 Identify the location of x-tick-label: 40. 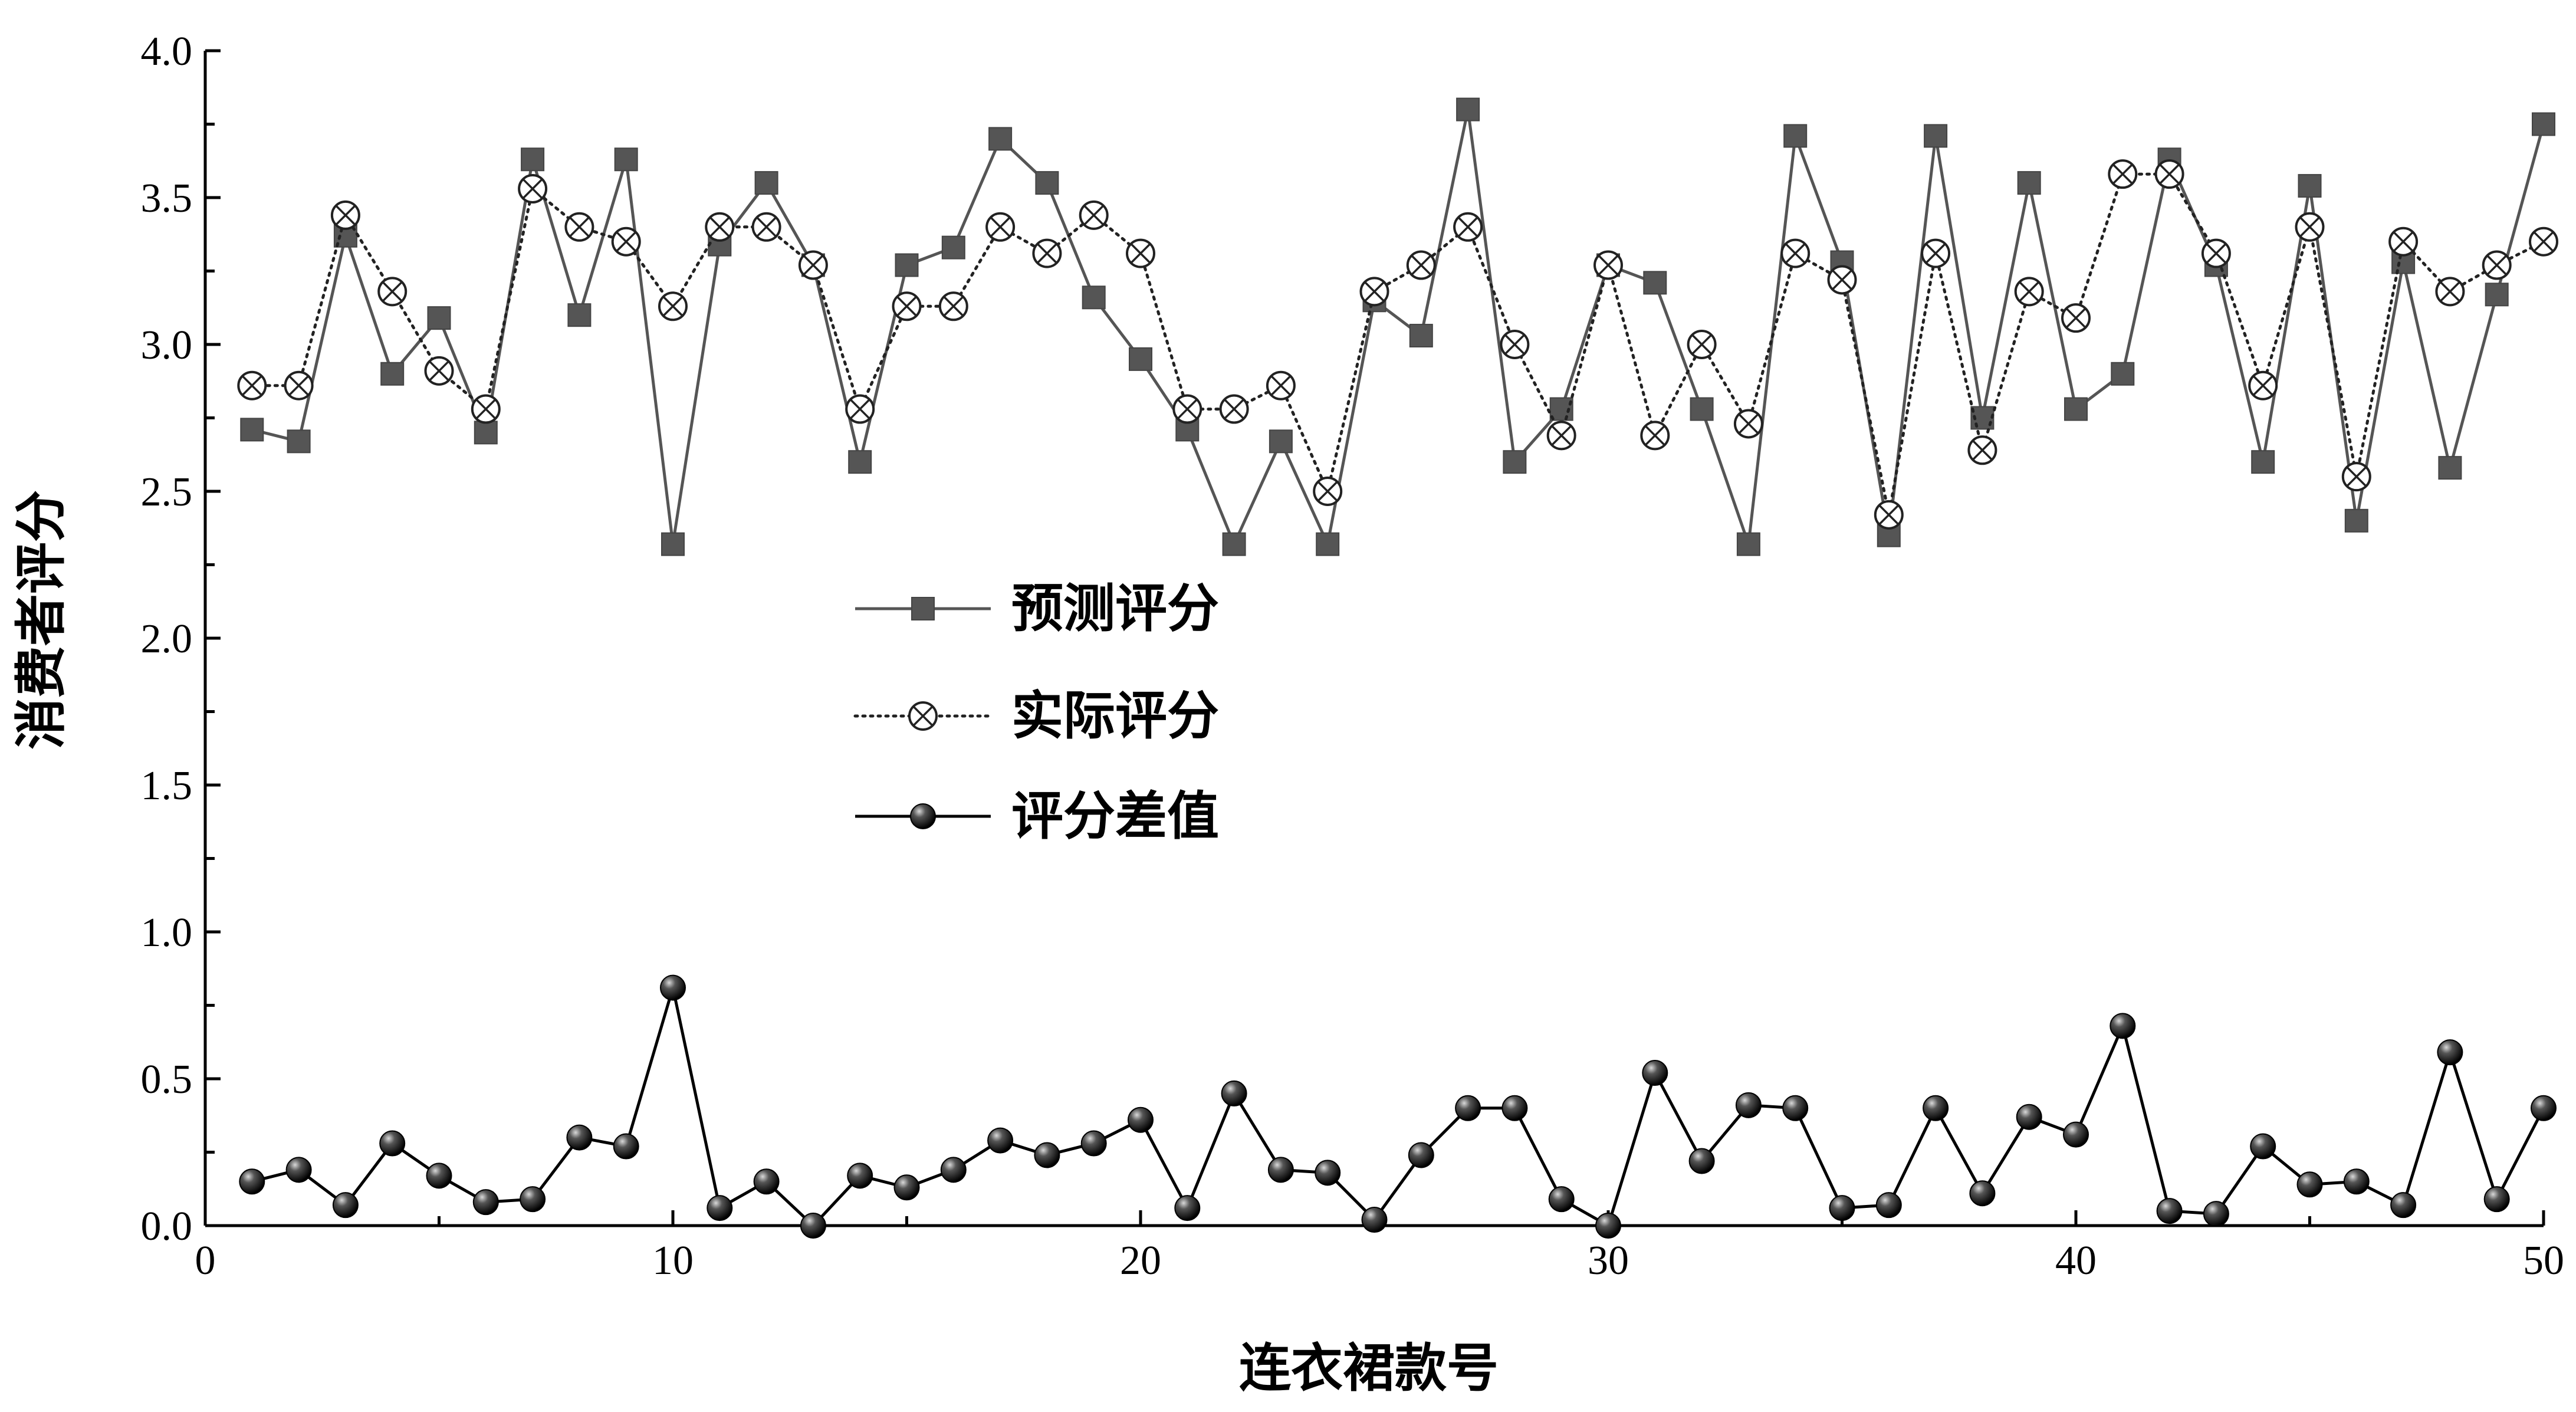
(2076, 1260).